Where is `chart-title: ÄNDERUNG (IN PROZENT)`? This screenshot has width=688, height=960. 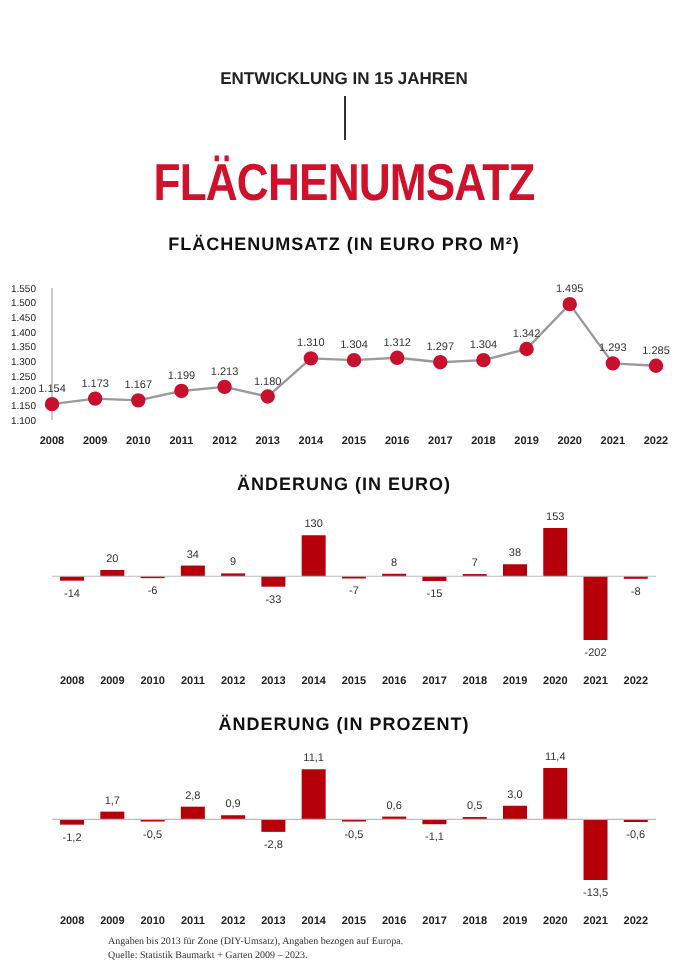
chart-title: ÄNDERUNG (IN PROZENT) is located at coordinates (344, 724).